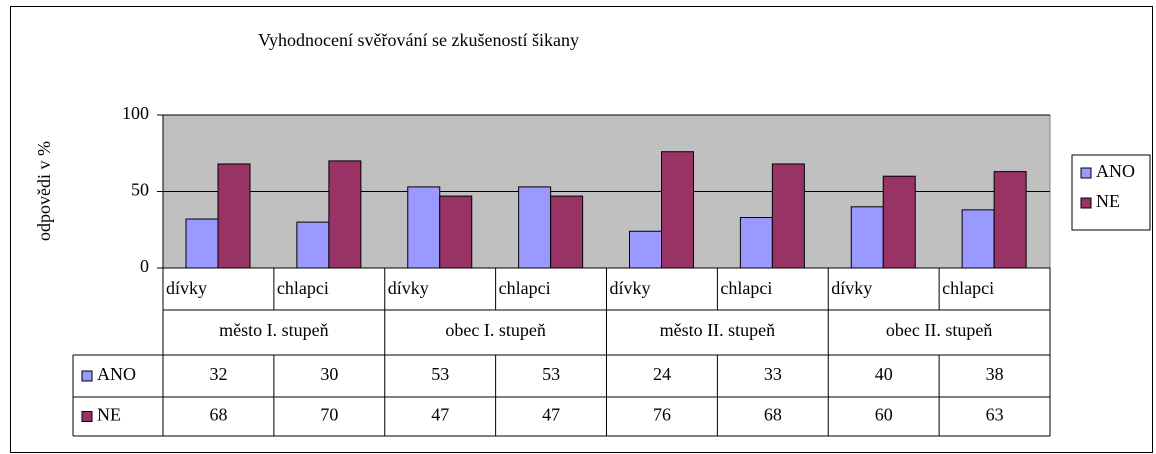 The image size is (1156, 454). Describe the element at coordinates (939, 330) in the screenshot. I see `group-label: obec II. stupeň` at that location.